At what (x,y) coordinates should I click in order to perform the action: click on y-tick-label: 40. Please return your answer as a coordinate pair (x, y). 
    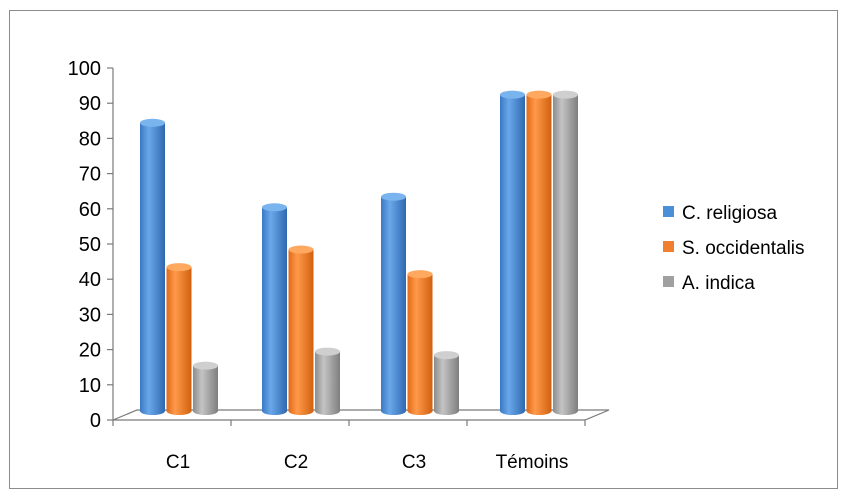
    Looking at the image, I should click on (90, 280).